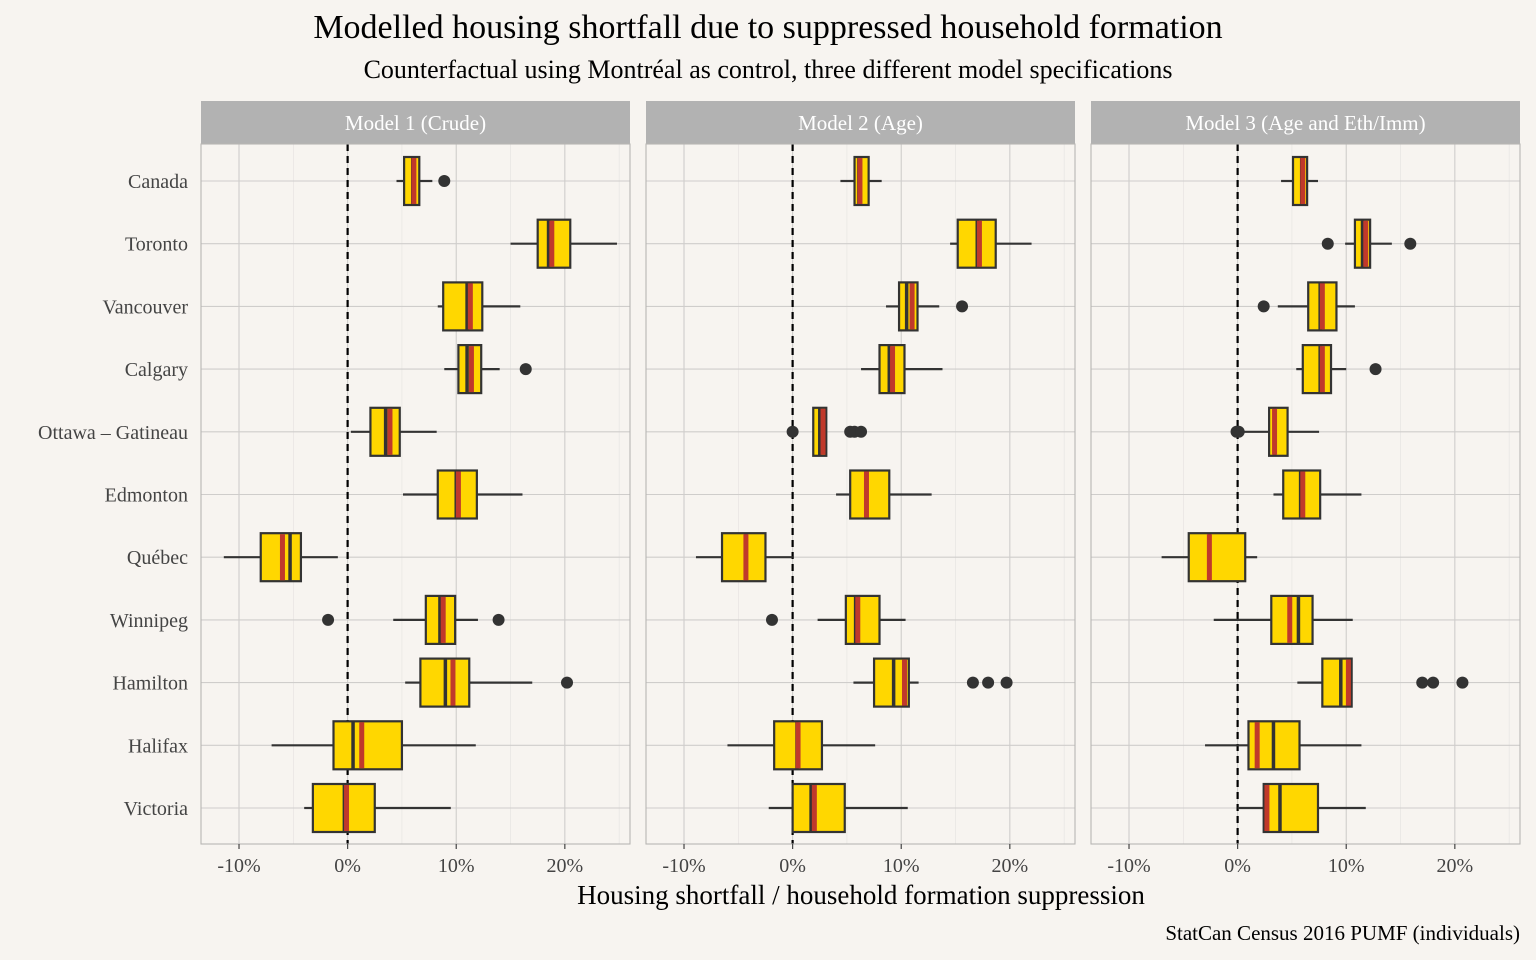 This screenshot has width=1536, height=960. Describe the element at coordinates (150, 684) in the screenshot. I see `y-tick-label: Hamilton` at that location.